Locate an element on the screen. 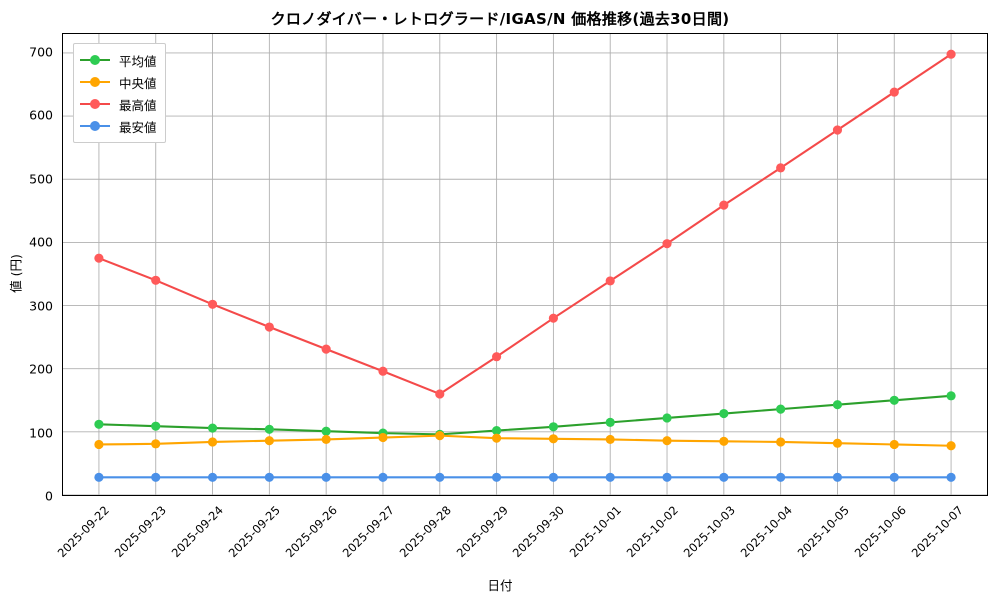 The image size is (1000, 600). y-axis-tick-label: 500 is located at coordinates (41, 179).